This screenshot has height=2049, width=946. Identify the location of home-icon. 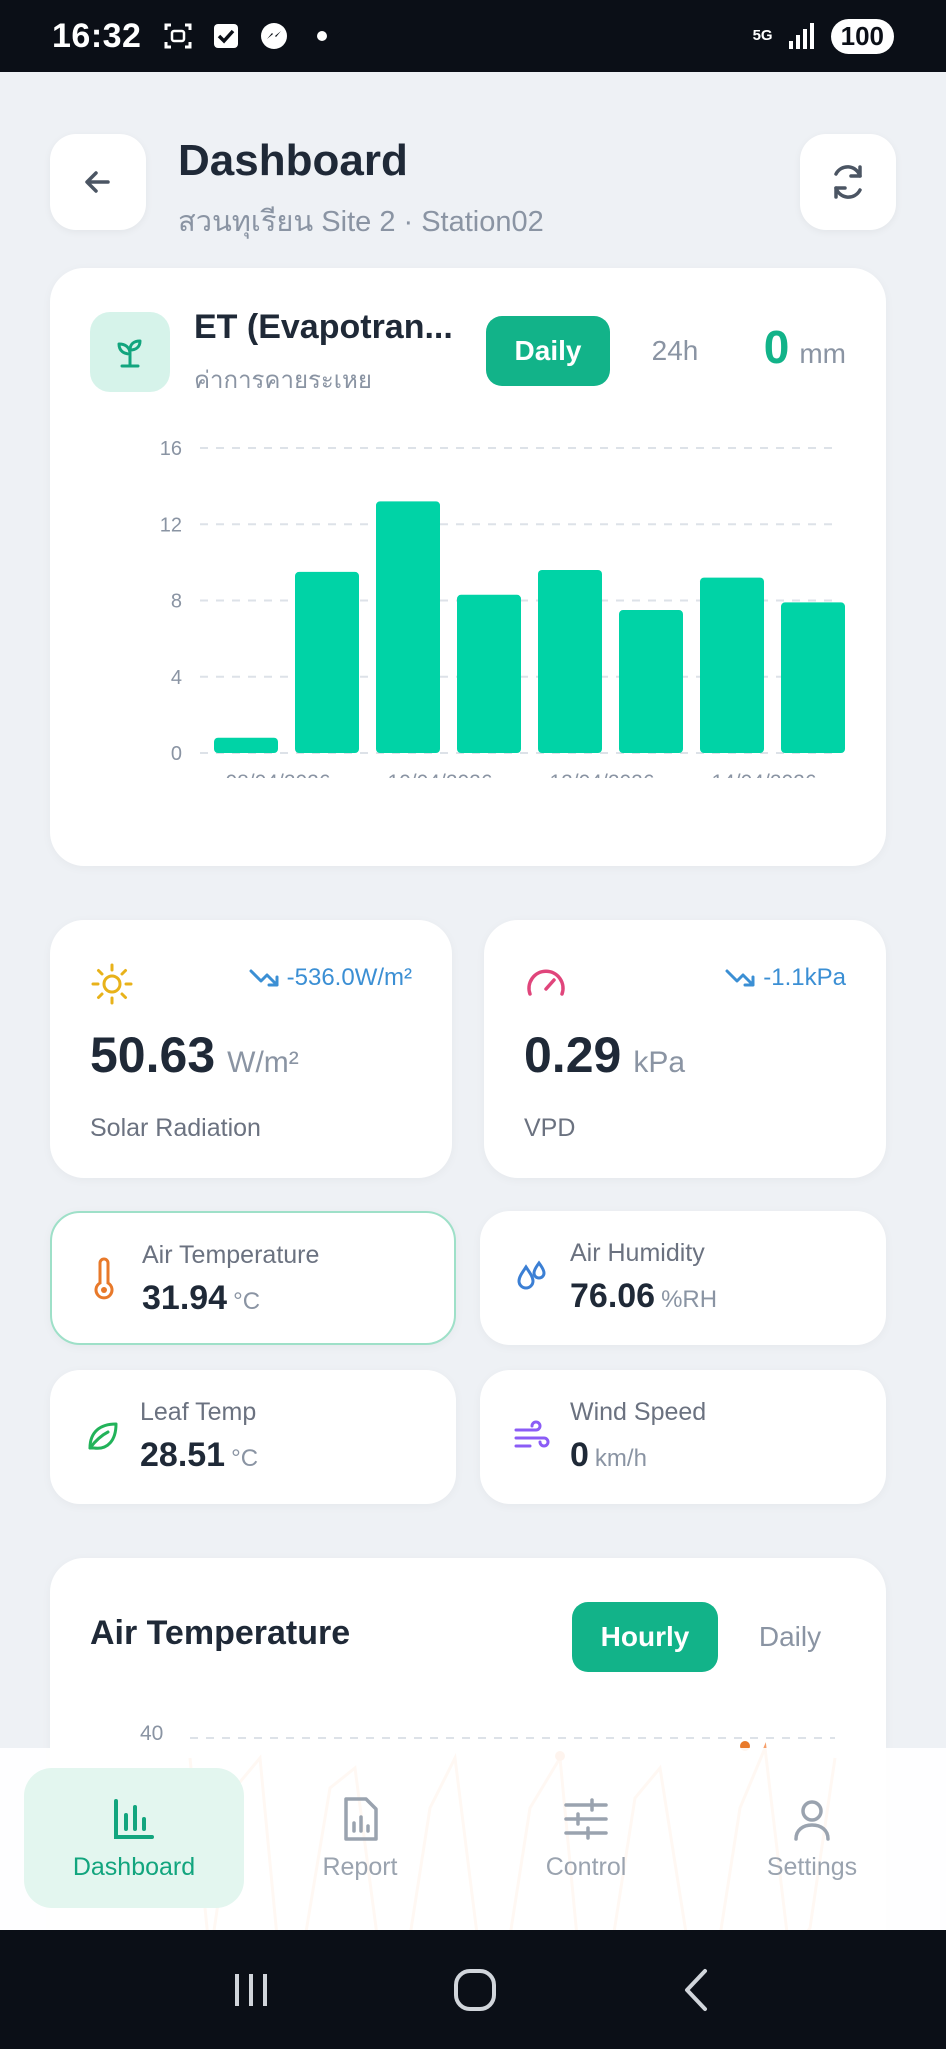
(475, 1990).